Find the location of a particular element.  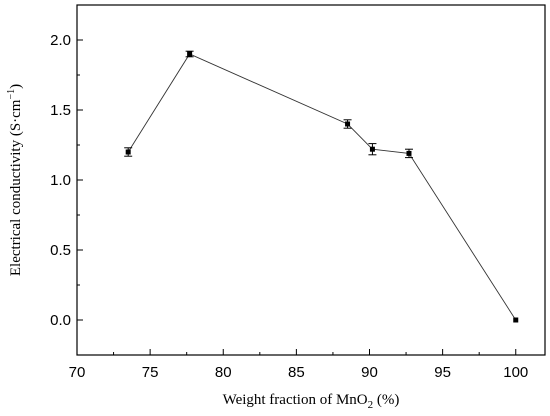

x-axis-title: Weight fraction of MnO2 (%) is located at coordinates (311, 401).